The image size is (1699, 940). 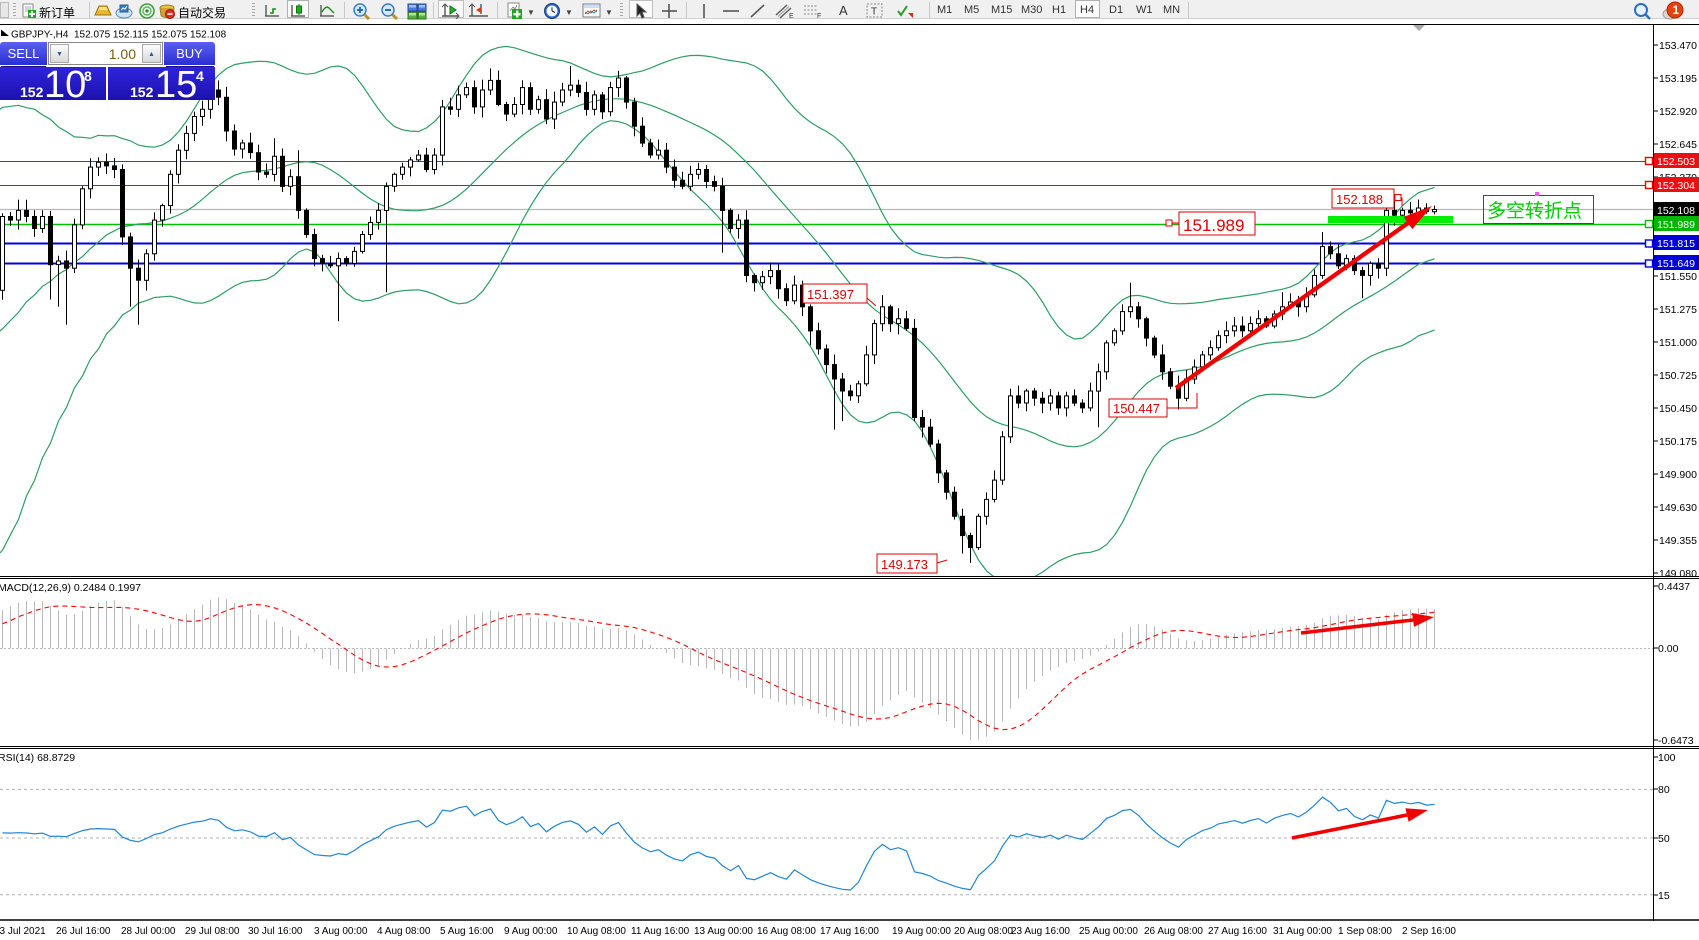 What do you see at coordinates (1676, 211) in the screenshot?
I see `svg-text: 152.108` at bounding box center [1676, 211].